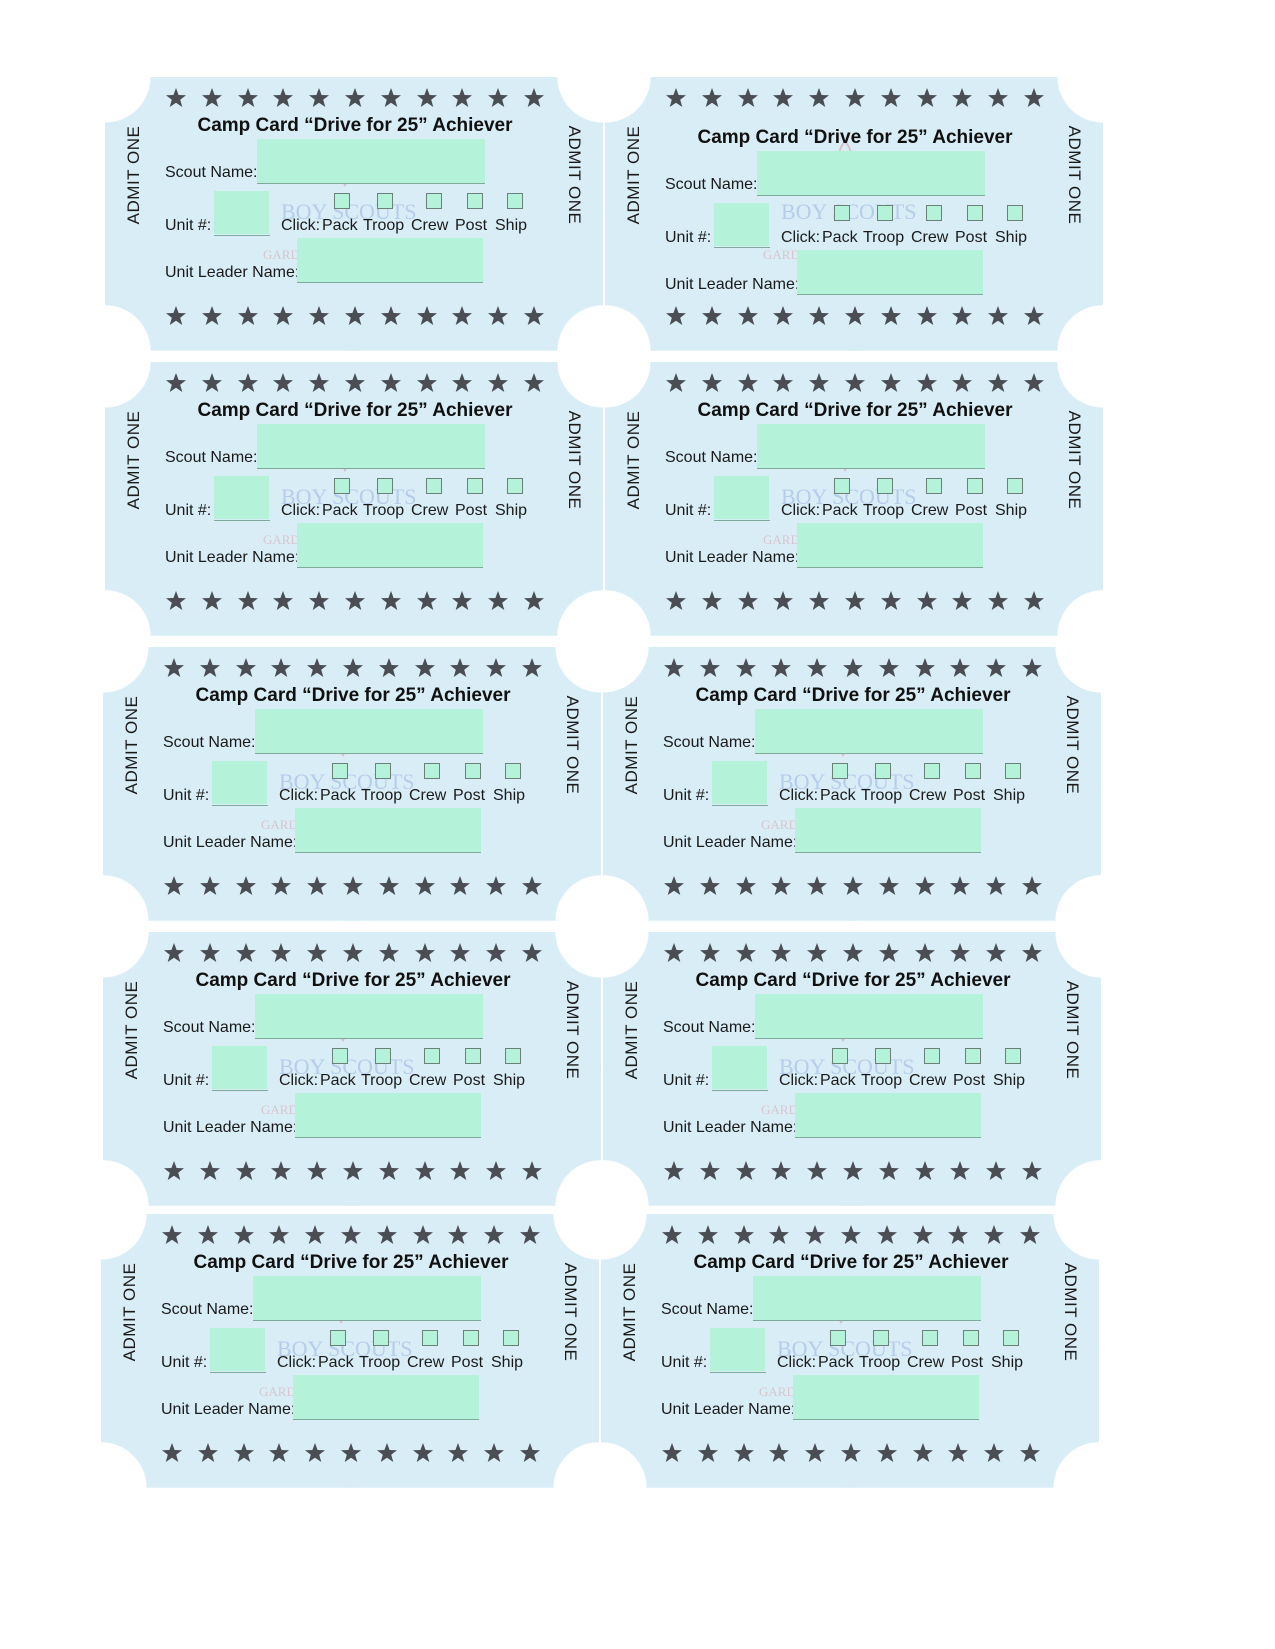 The width and height of the screenshot is (1275, 1649). What do you see at coordinates (853, 886) in the screenshot?
I see `bottom-star-row` at bounding box center [853, 886].